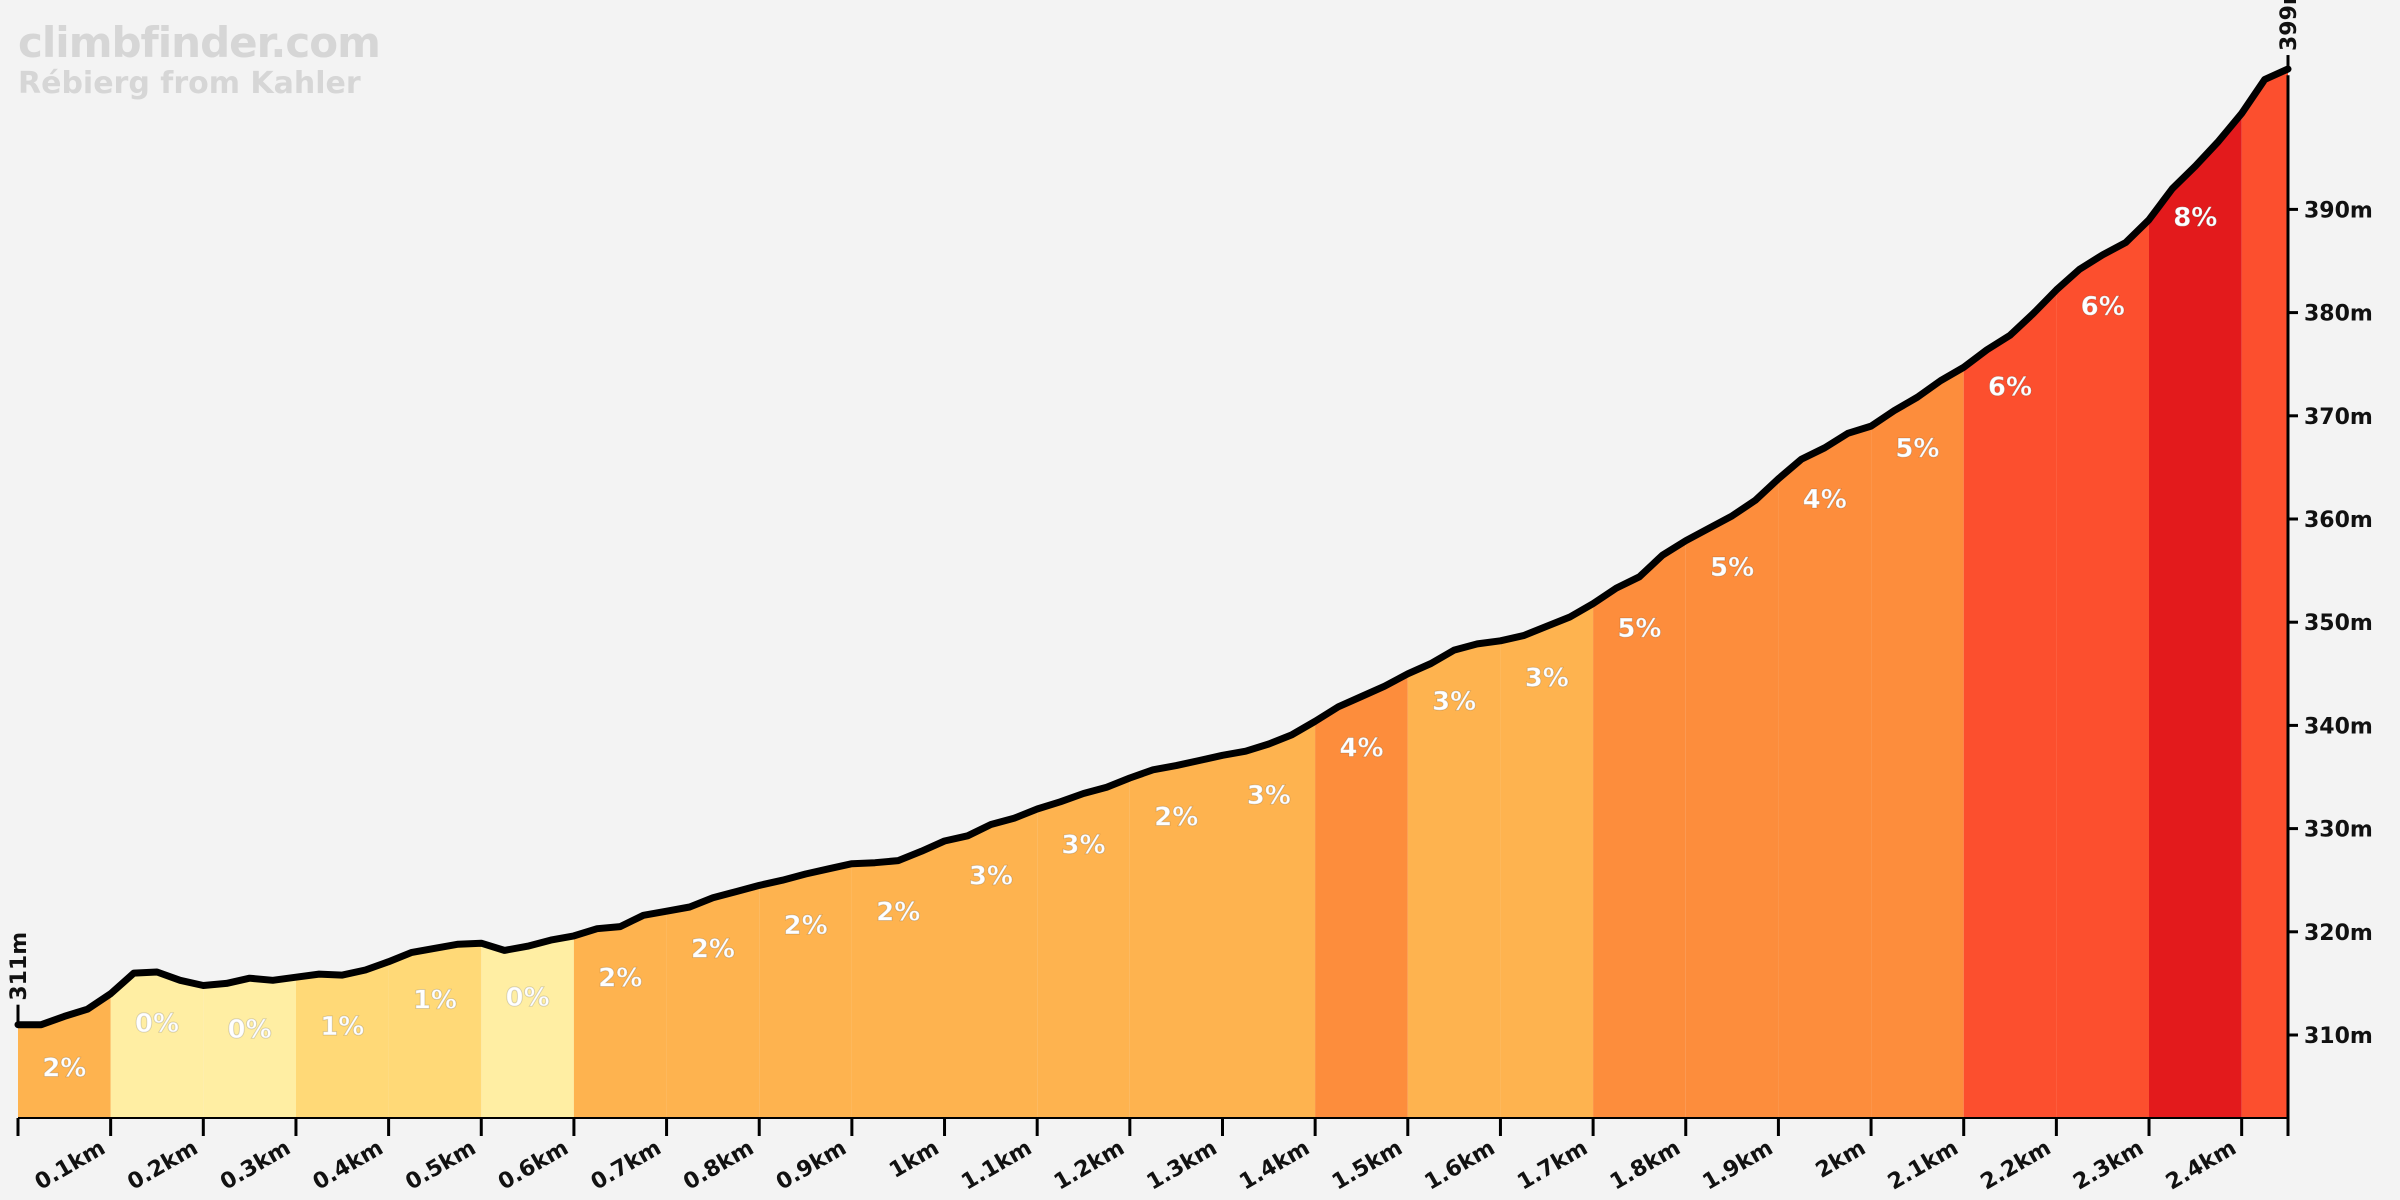 This screenshot has height=1200, width=2400. Describe the element at coordinates (163, 1166) in the screenshot. I see `x-tick-label-2: 0.2km` at that location.